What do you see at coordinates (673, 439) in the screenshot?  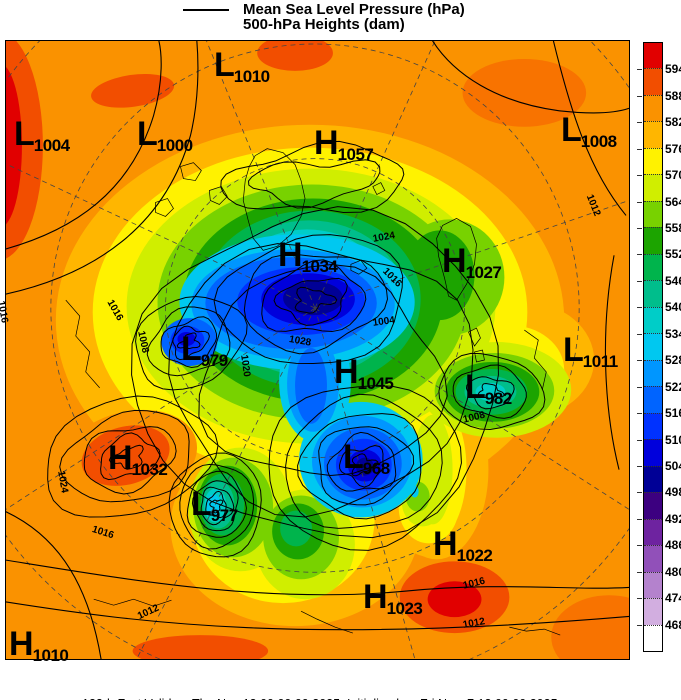 I see `colorbar-tick-label: 510` at bounding box center [673, 439].